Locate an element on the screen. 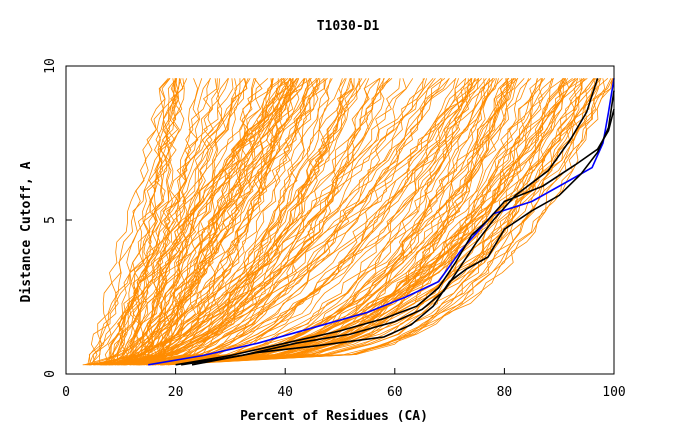  x-tick-label: 60 is located at coordinates (395, 392).